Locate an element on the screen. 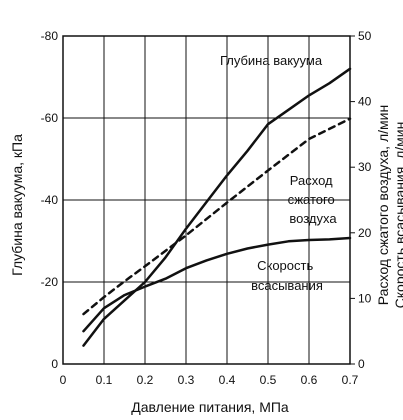  label-suction-speed-line-1: Скорость is located at coordinates (285, 265).